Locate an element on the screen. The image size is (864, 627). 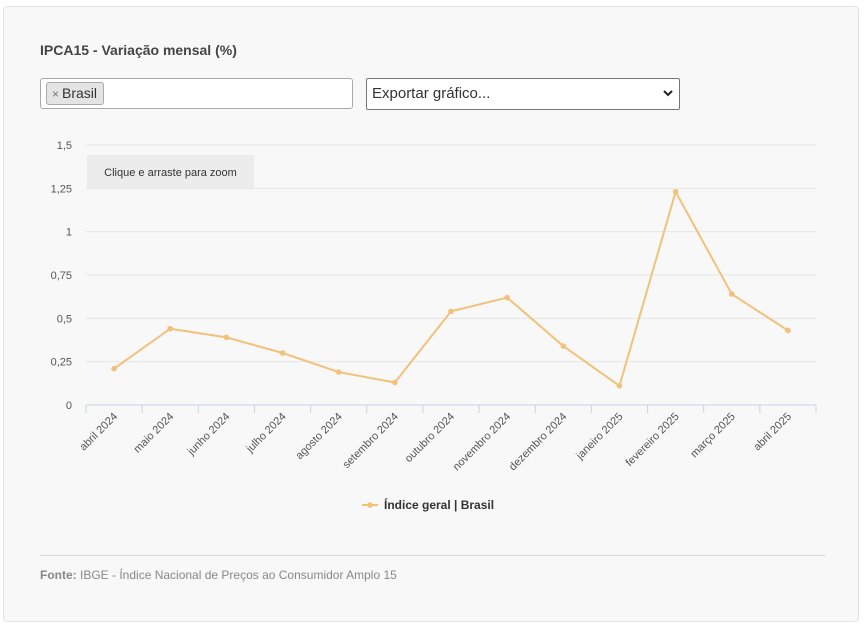
y-tick-label: 0,25 is located at coordinates (61, 363).